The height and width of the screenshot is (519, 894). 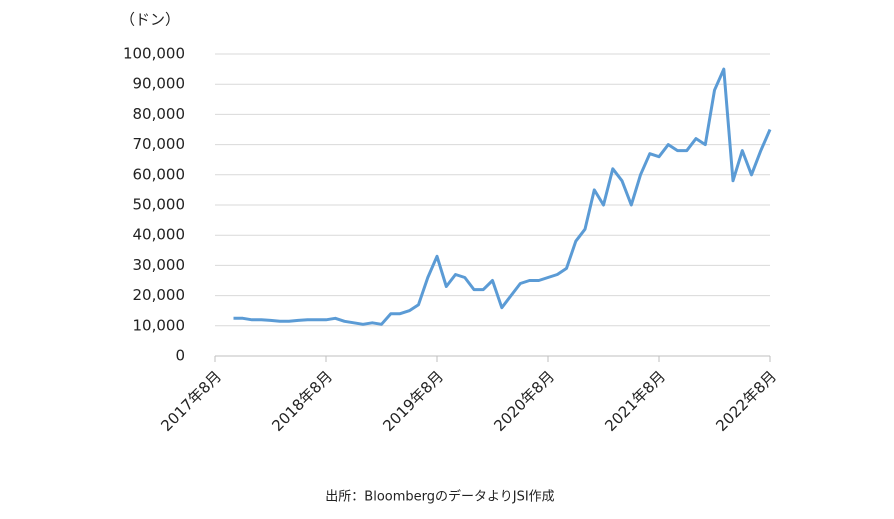 What do you see at coordinates (159, 205) in the screenshot?
I see `y-tick-label: 50,000` at bounding box center [159, 205].